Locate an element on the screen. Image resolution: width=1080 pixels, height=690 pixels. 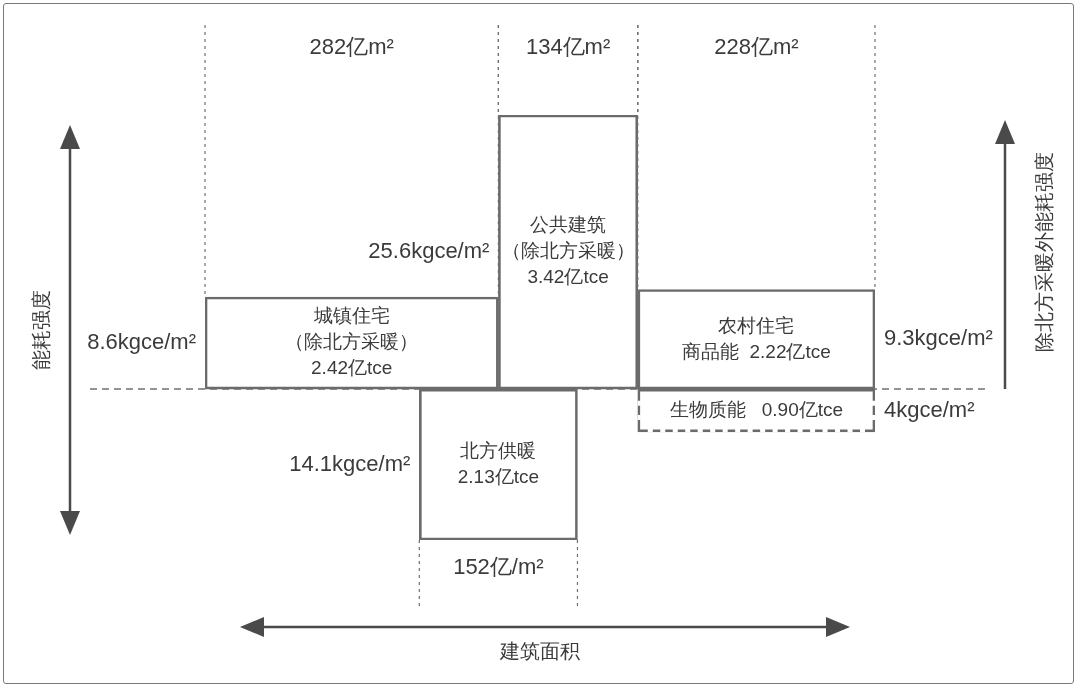
data-label: 8.6kgce/m² is located at coordinates (141, 342).